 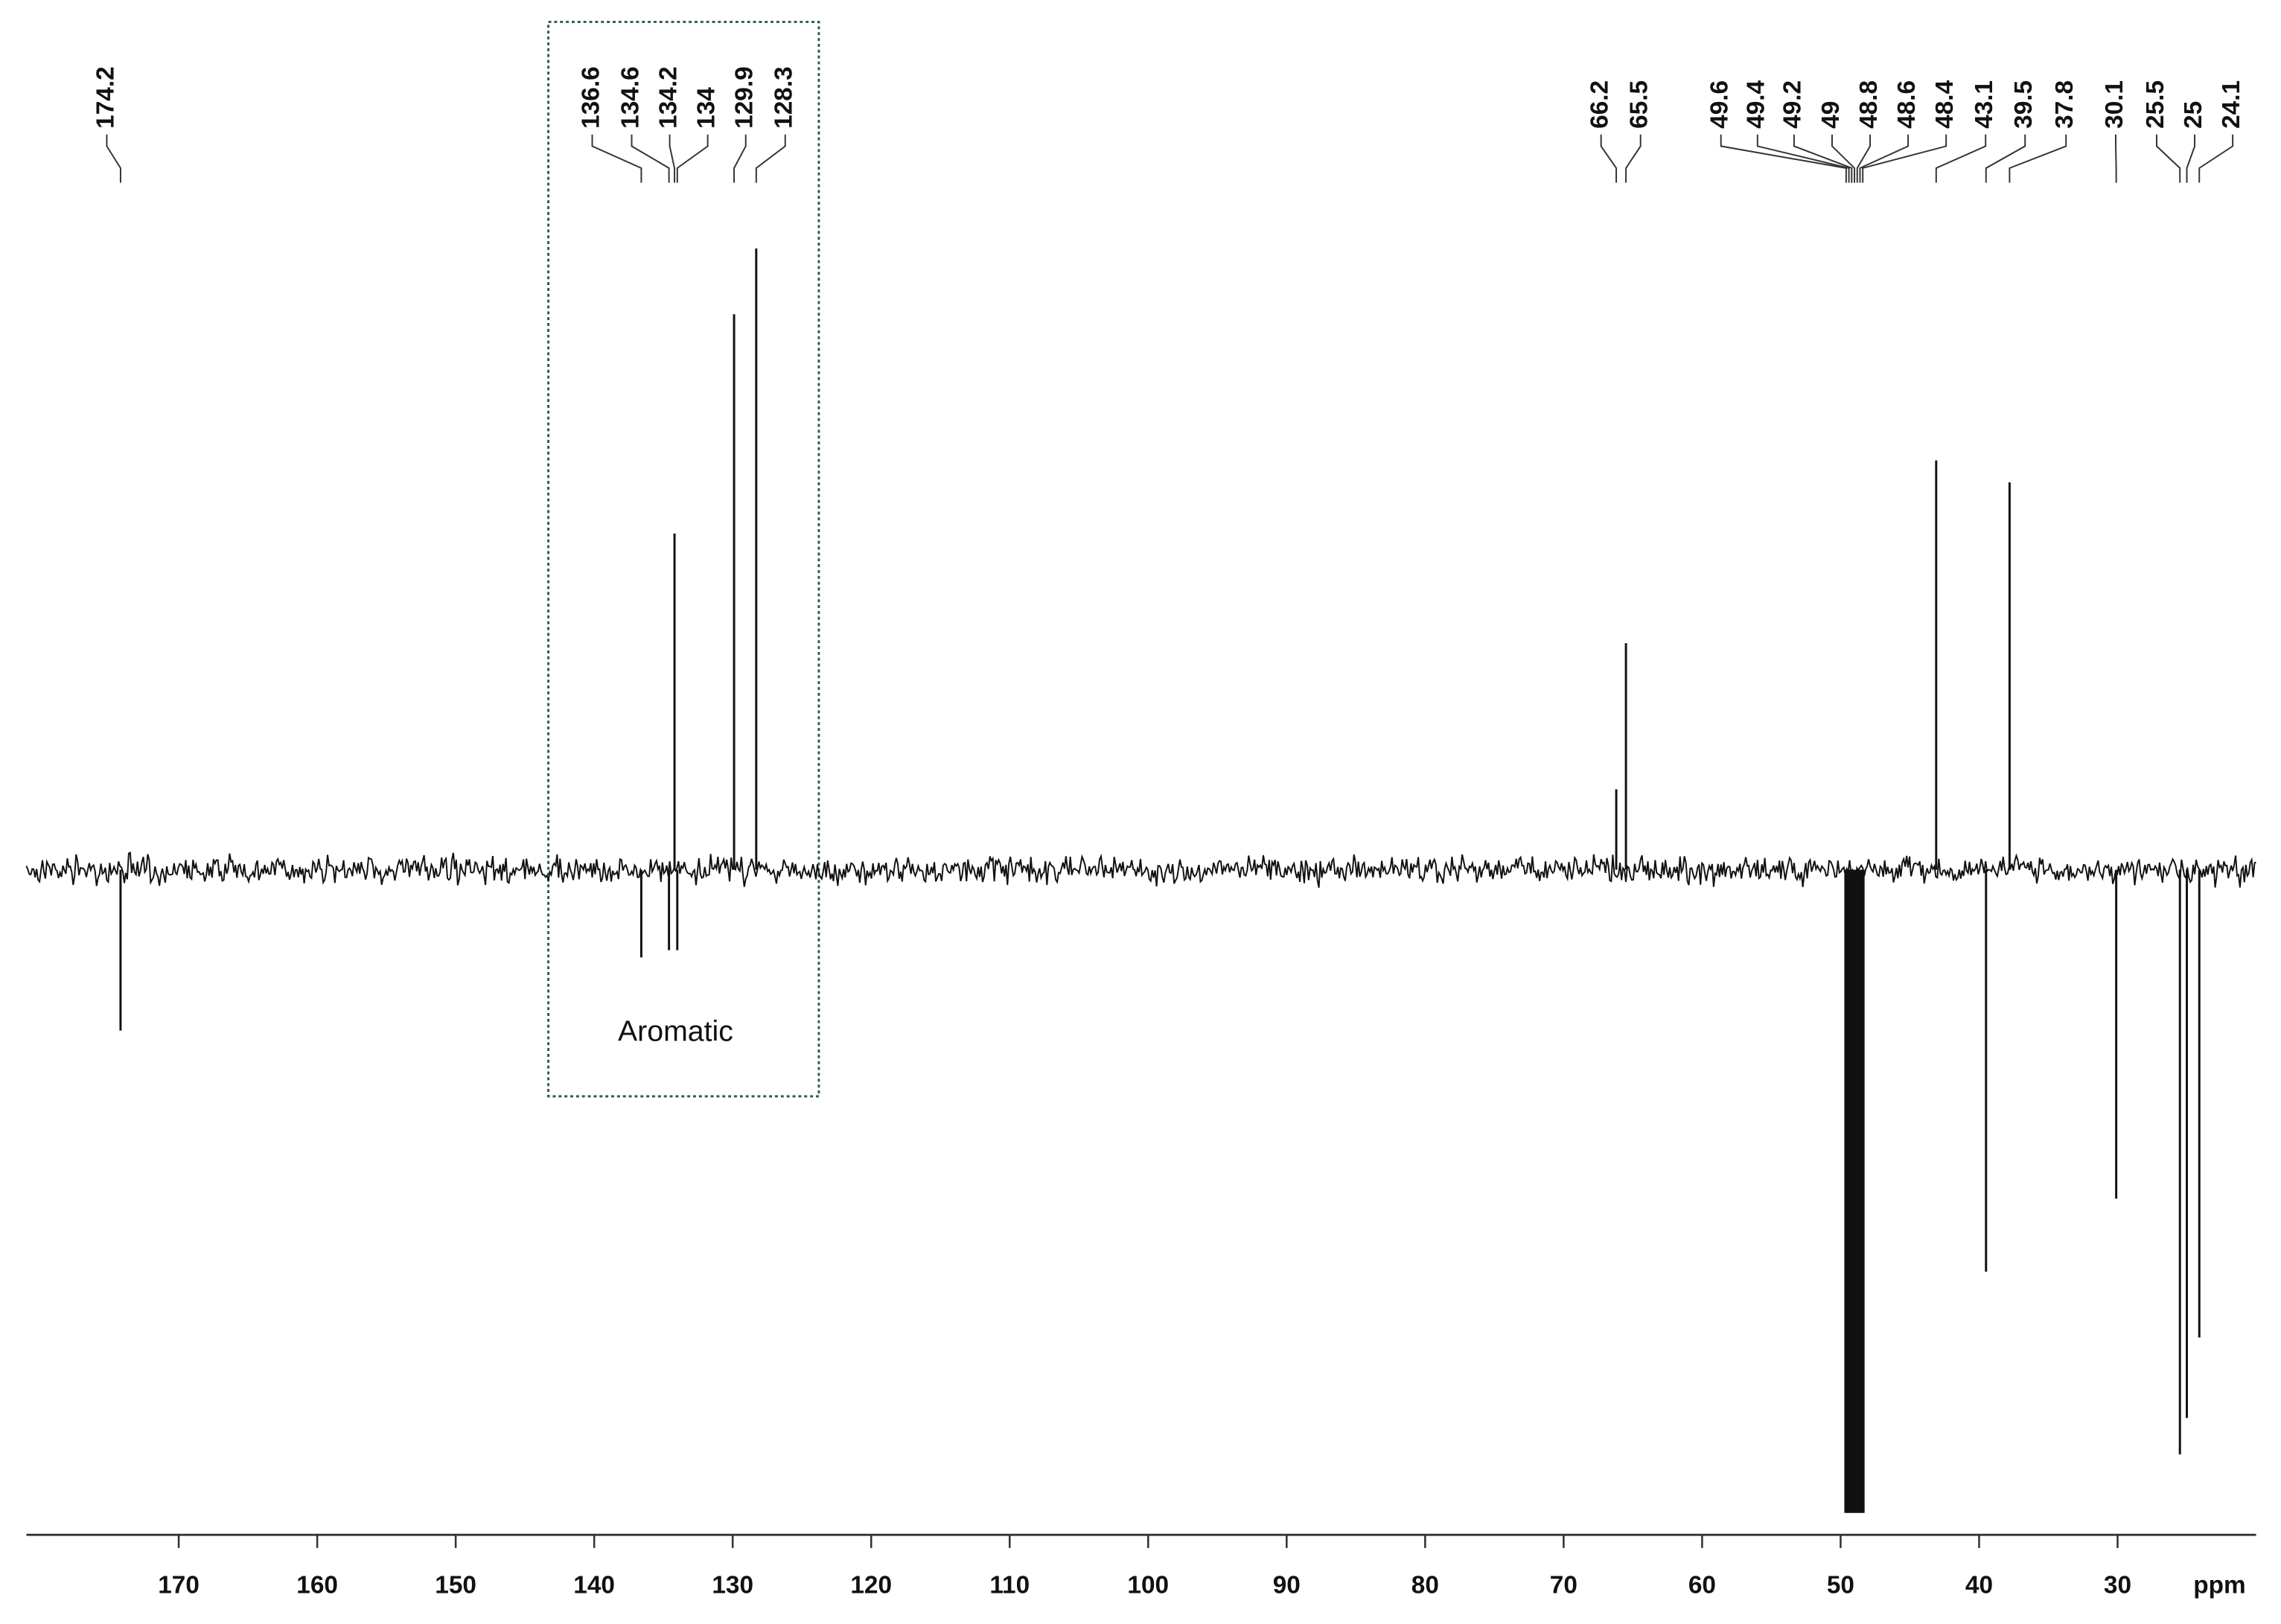 What do you see at coordinates (2065, 104) in the screenshot?
I see `peak-label: 37.8` at bounding box center [2065, 104].